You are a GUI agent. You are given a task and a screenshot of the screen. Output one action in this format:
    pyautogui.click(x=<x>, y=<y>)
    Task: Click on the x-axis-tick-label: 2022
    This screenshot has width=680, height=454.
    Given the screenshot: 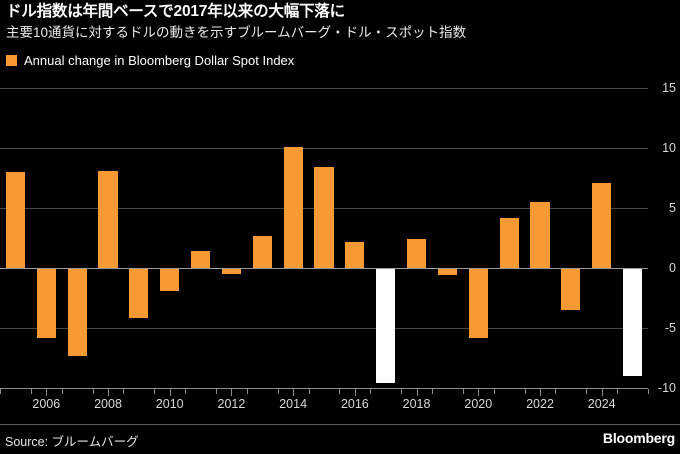 What is the action you would take?
    pyautogui.click(x=540, y=404)
    